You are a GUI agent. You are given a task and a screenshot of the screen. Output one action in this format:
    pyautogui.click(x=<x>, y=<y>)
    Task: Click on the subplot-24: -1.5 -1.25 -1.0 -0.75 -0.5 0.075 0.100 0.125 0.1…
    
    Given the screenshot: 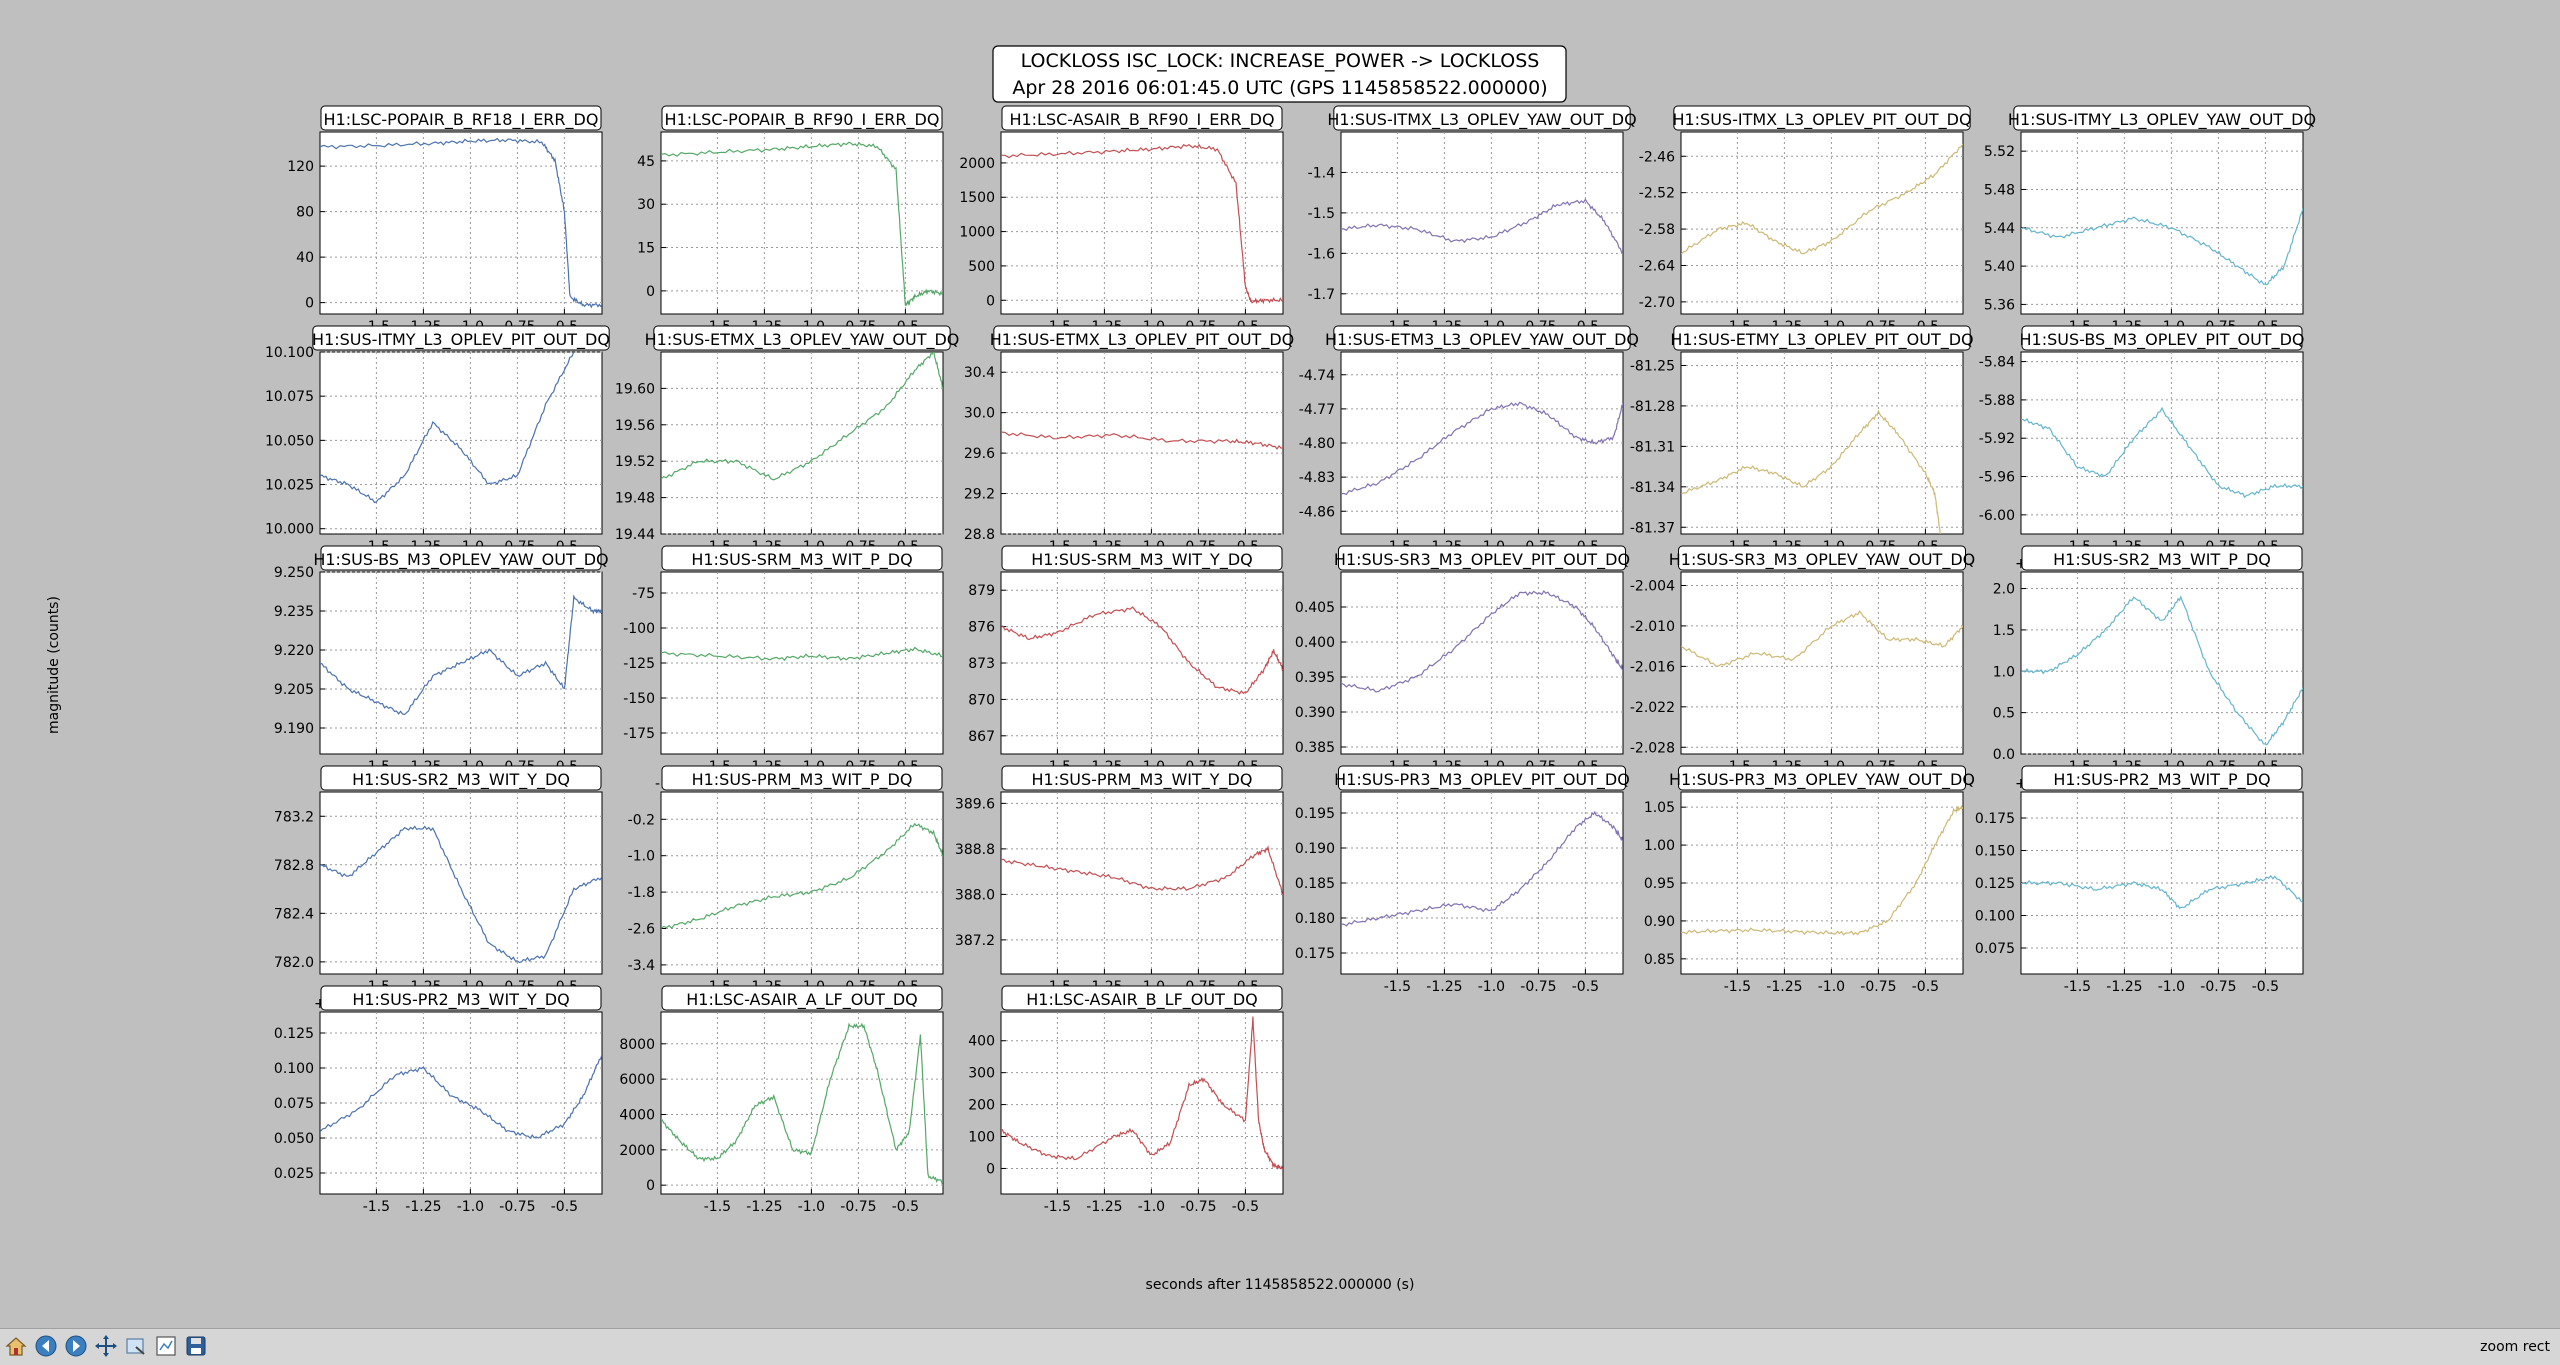 What is the action you would take?
    pyautogui.click(x=2139, y=880)
    